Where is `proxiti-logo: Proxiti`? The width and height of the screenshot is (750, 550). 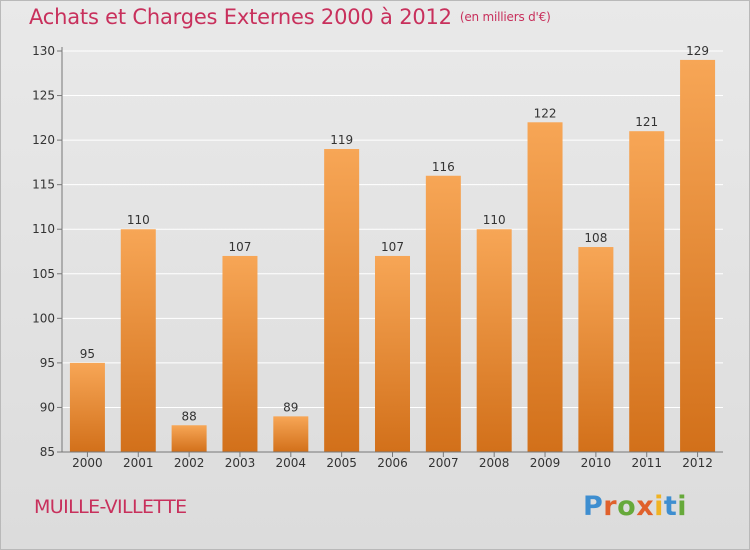 proxiti-logo: Proxiti is located at coordinates (635, 506).